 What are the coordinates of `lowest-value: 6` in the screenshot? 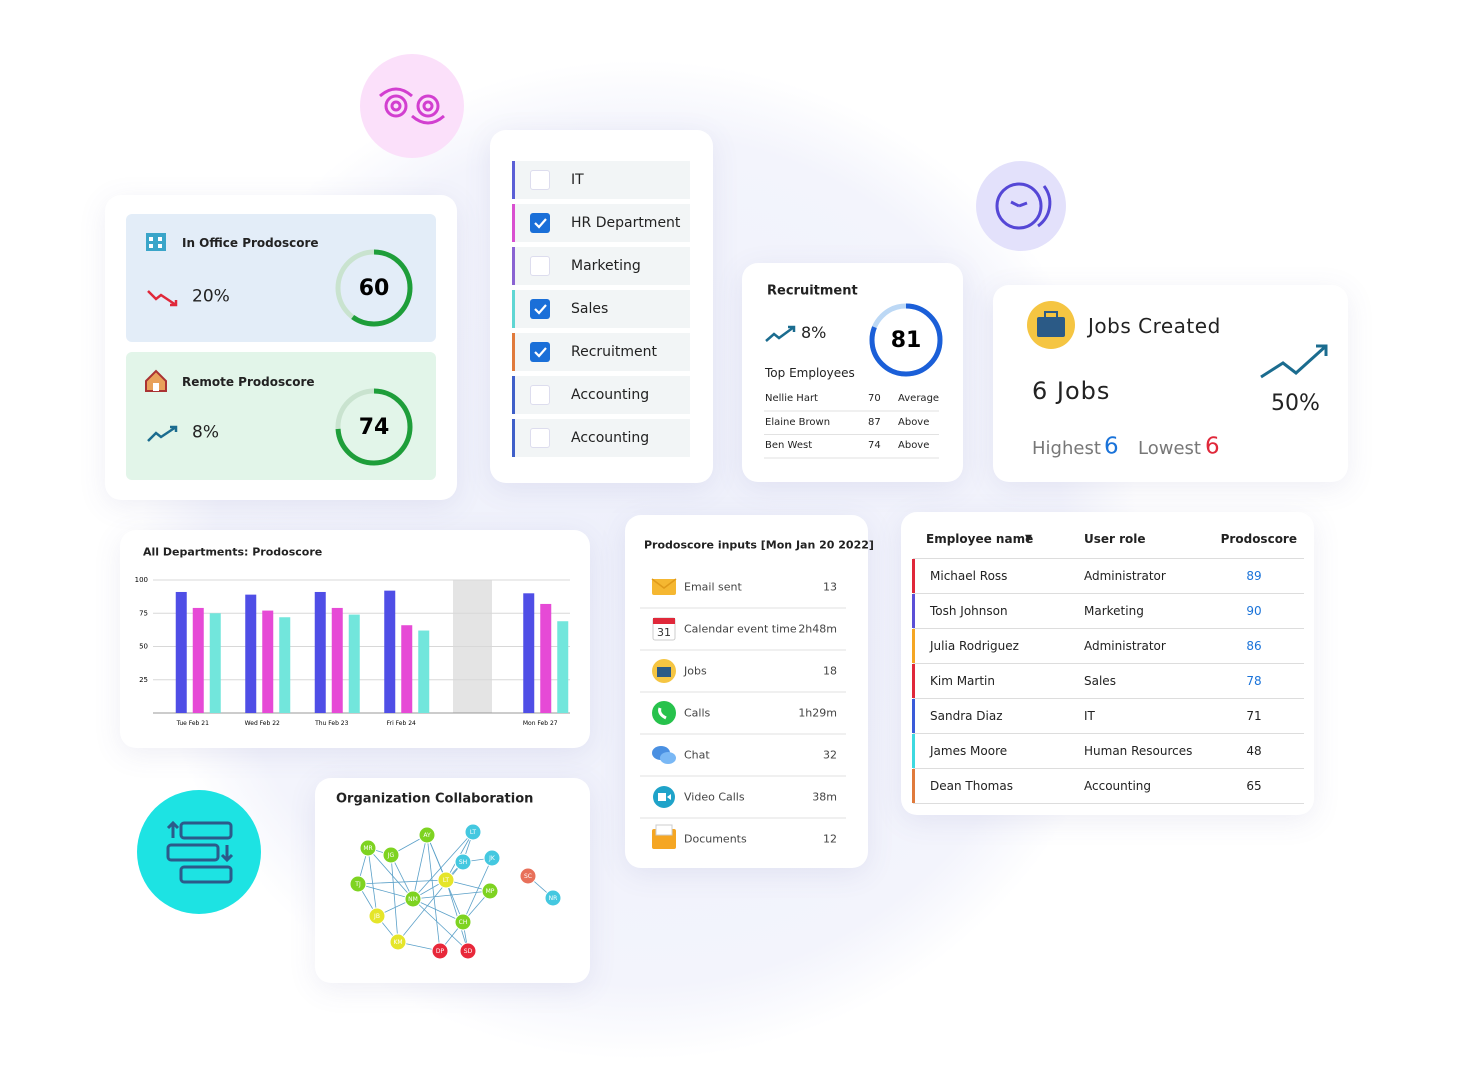 It's located at (1212, 446).